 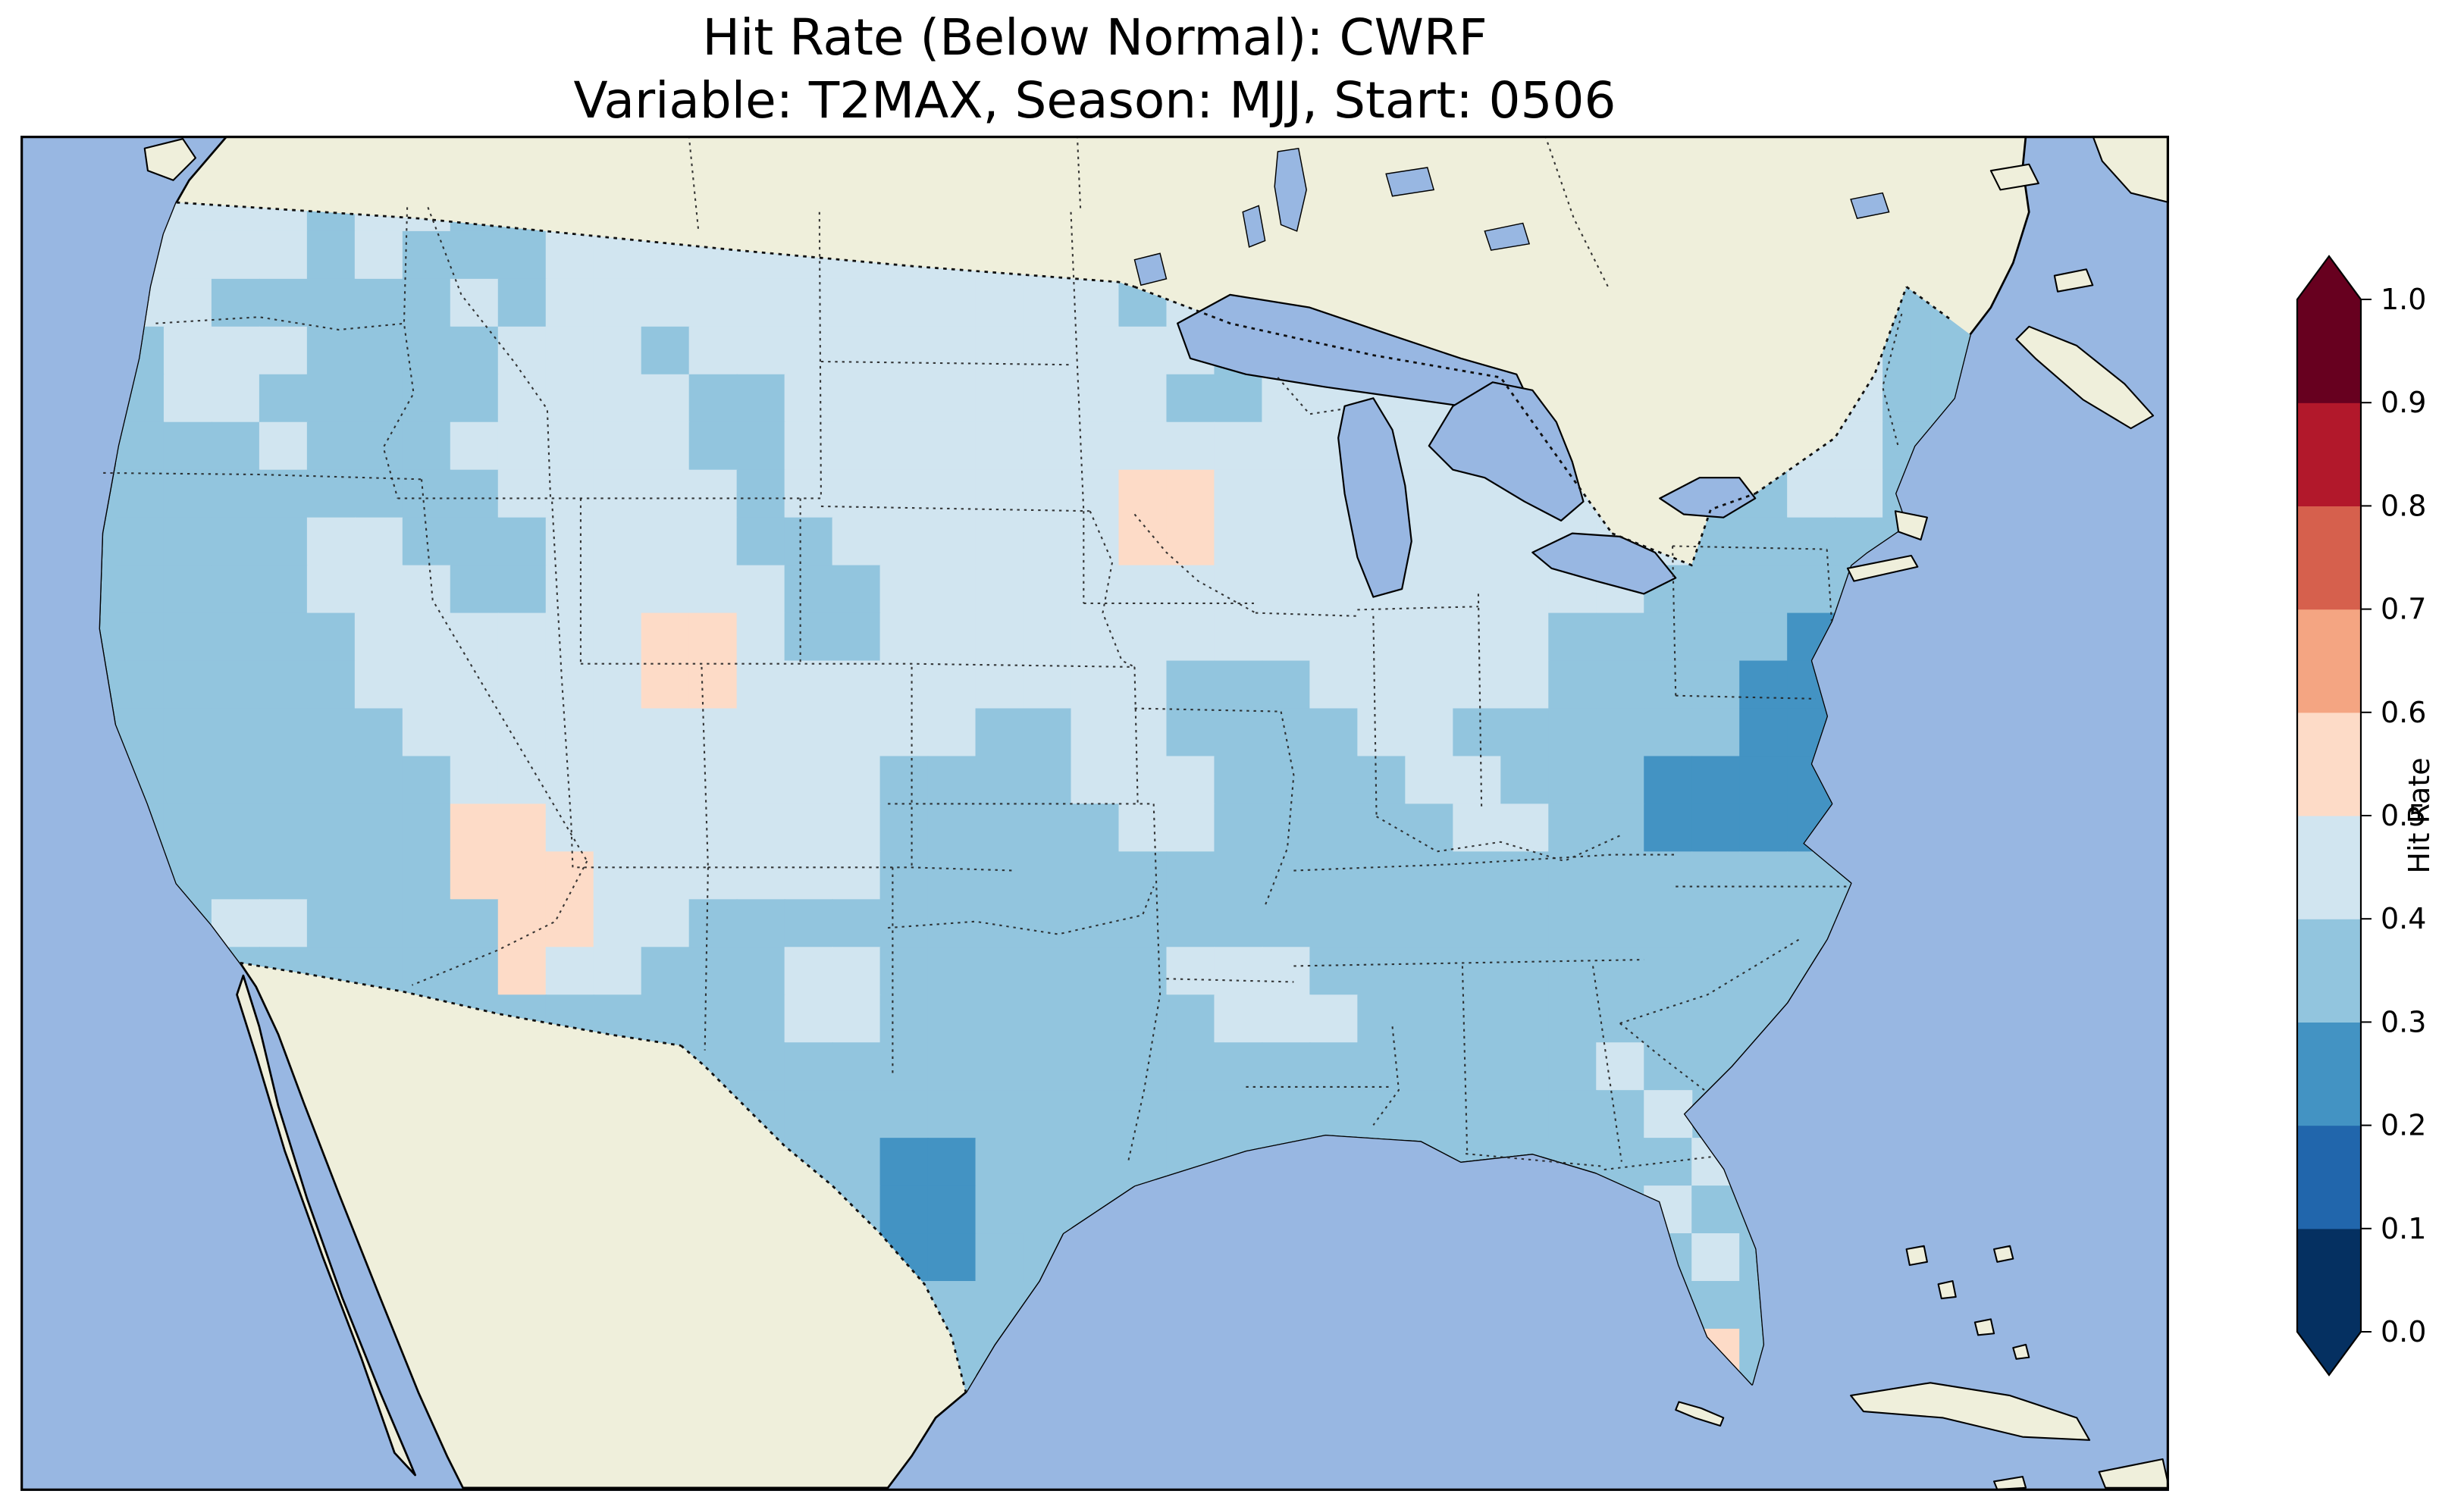 What do you see at coordinates (2404, 402) in the screenshot?
I see `colorbar-tick-label: 0.9` at bounding box center [2404, 402].